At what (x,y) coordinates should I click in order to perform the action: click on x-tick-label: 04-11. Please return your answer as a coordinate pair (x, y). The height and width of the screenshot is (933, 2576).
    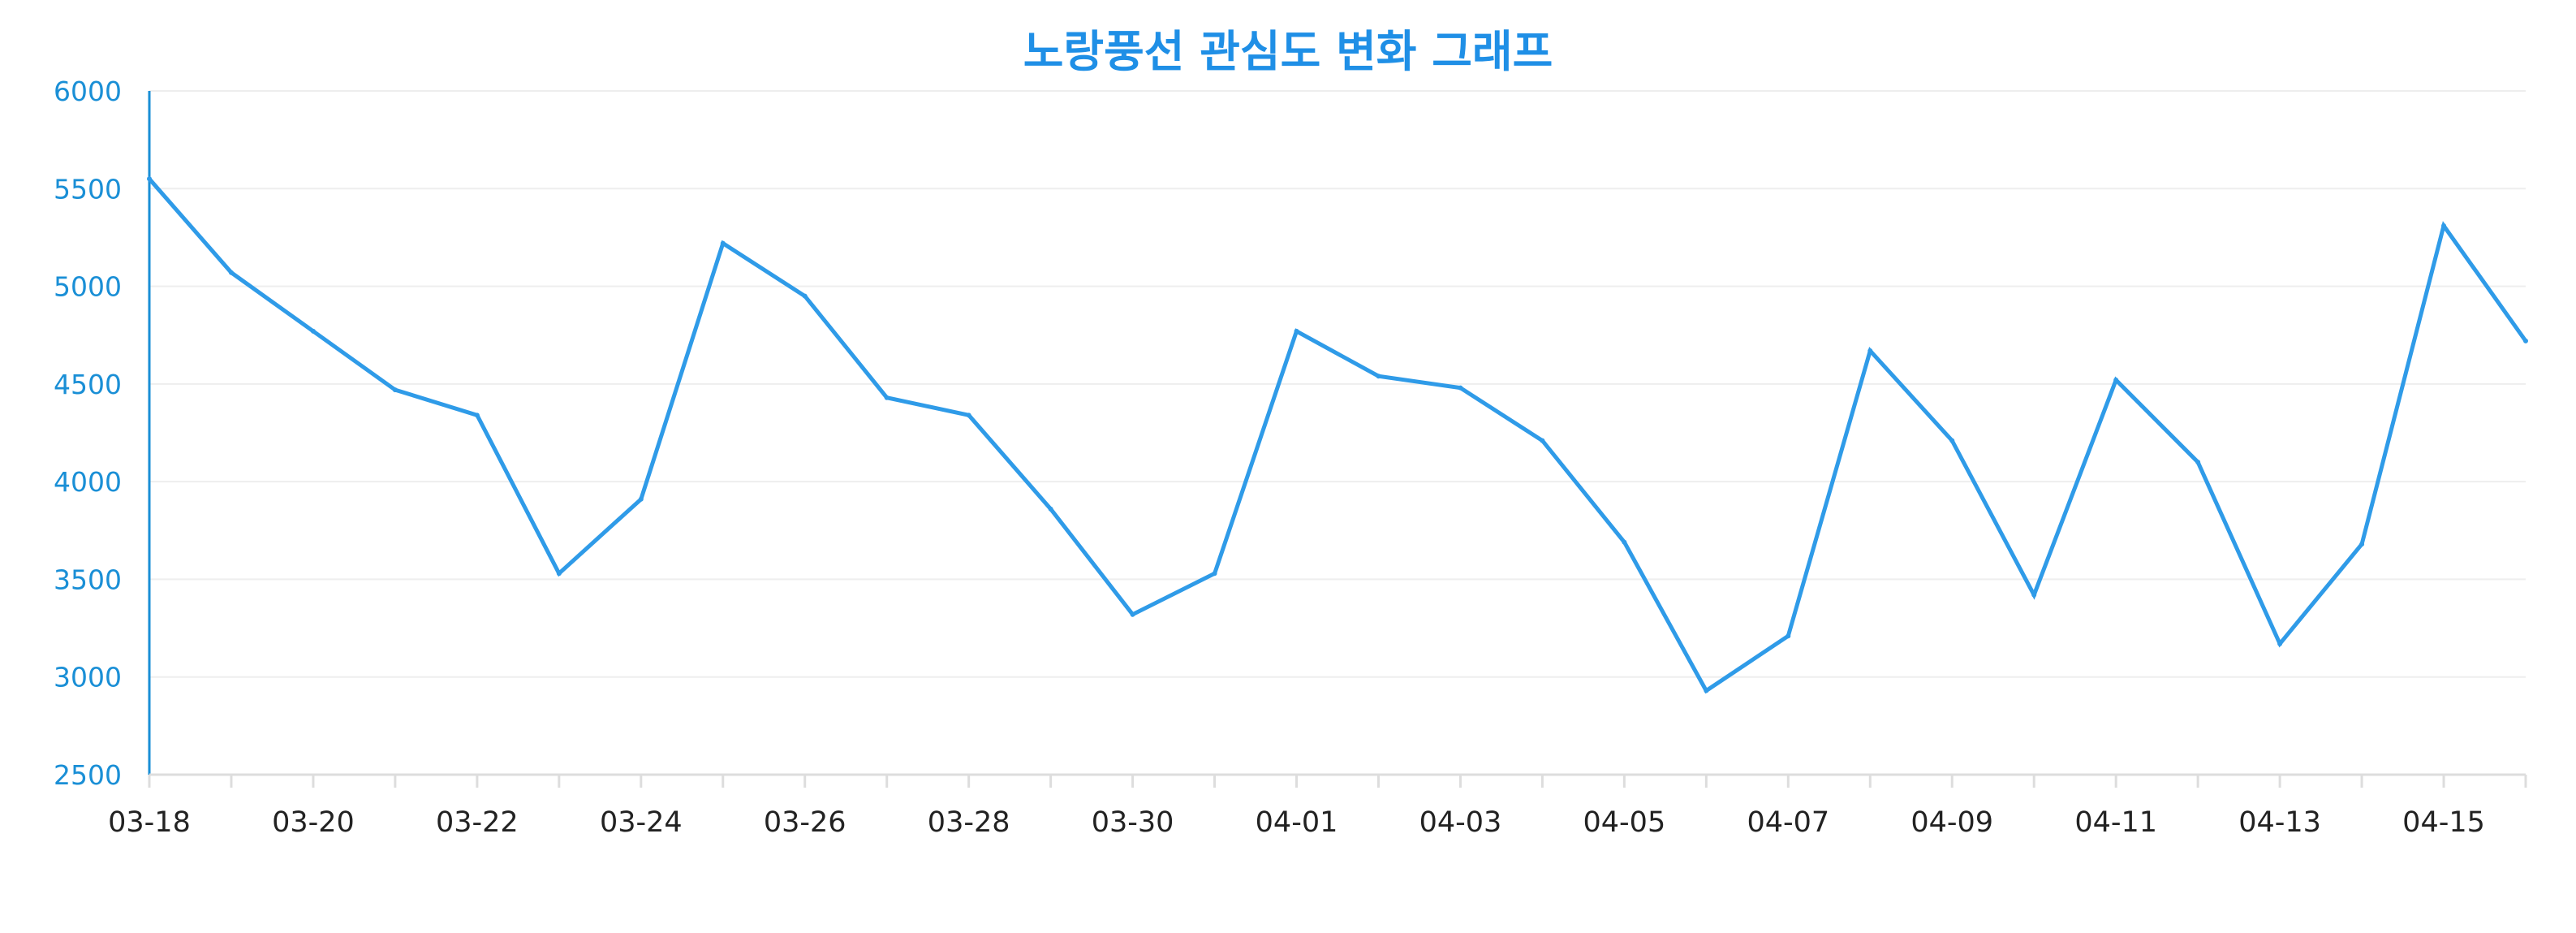
    Looking at the image, I should click on (2115, 822).